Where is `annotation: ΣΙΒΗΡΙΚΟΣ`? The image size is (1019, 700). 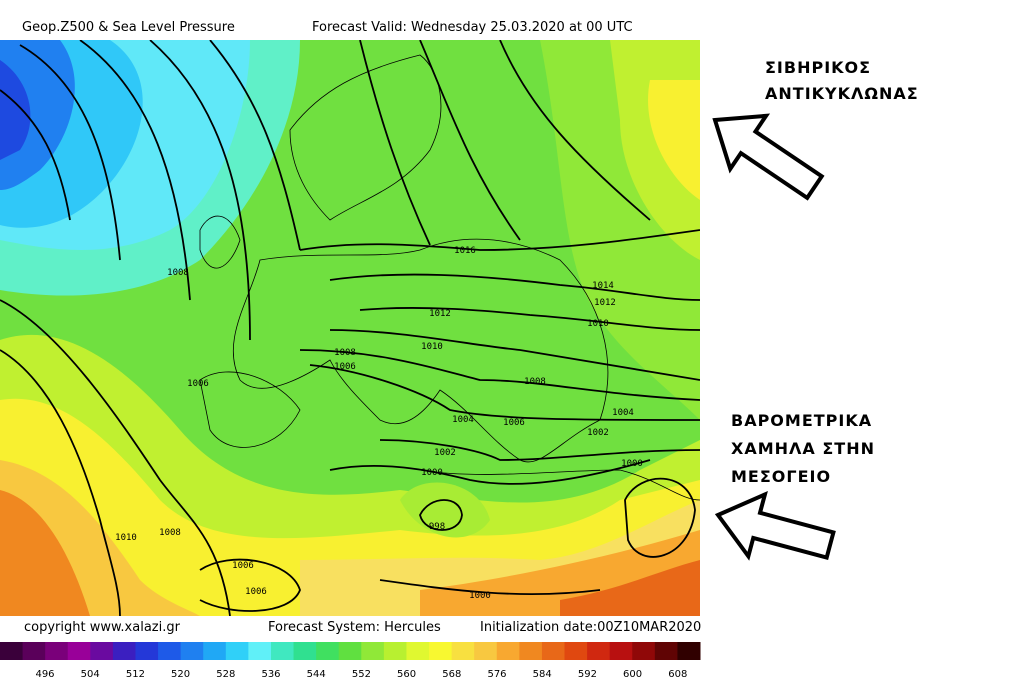 annotation: ΣΙΒΗΡΙΚΟΣ is located at coordinates (818, 67).